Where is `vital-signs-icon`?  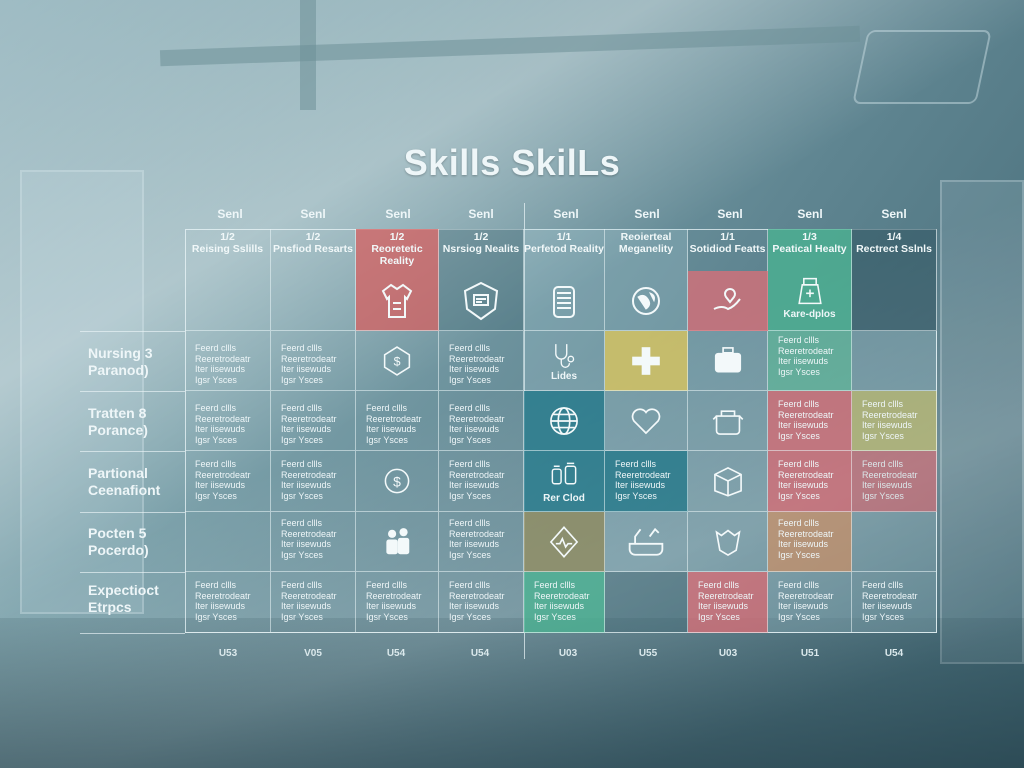
vital-signs-icon is located at coordinates (564, 542).